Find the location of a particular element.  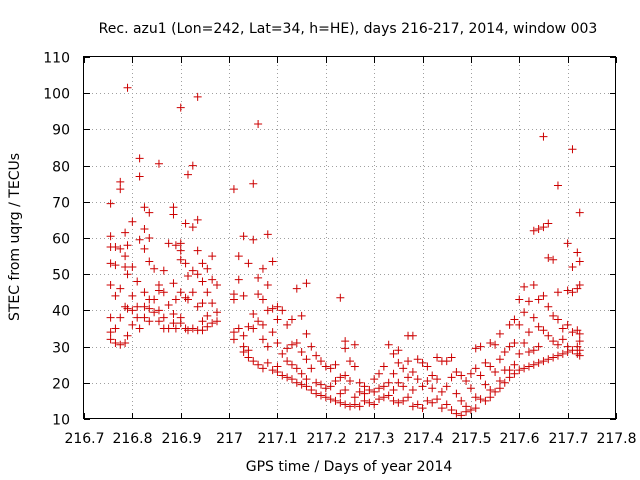

y-axis-tick-labels: 10 20 30 40 50 60 70 80 90 100 110 is located at coordinates (56, 240).